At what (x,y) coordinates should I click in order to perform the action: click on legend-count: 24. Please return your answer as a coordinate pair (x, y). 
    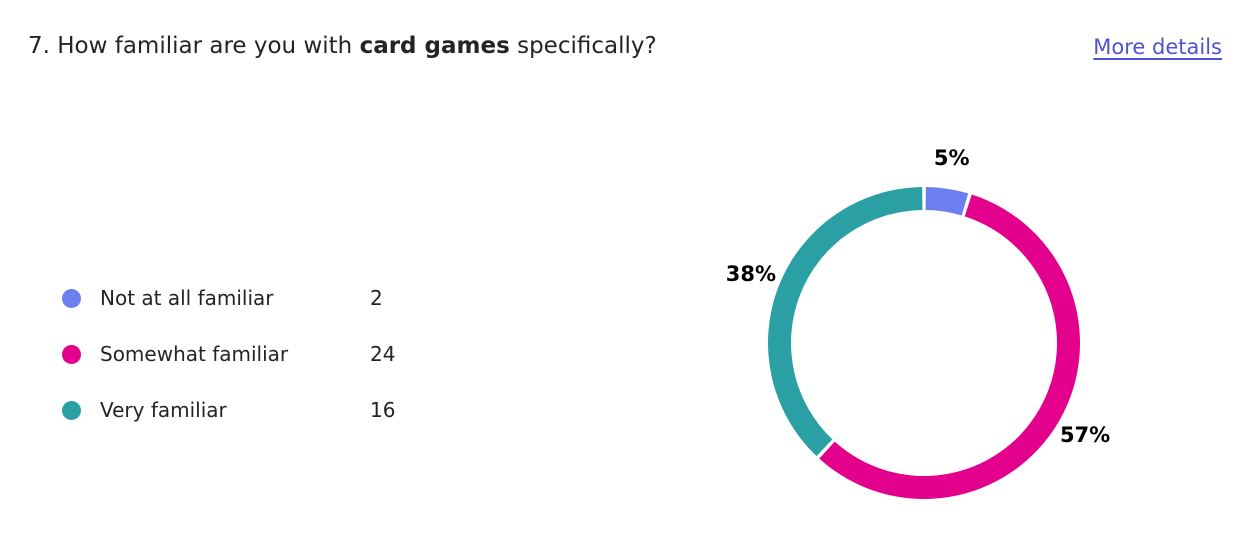
    Looking at the image, I should click on (383, 354).